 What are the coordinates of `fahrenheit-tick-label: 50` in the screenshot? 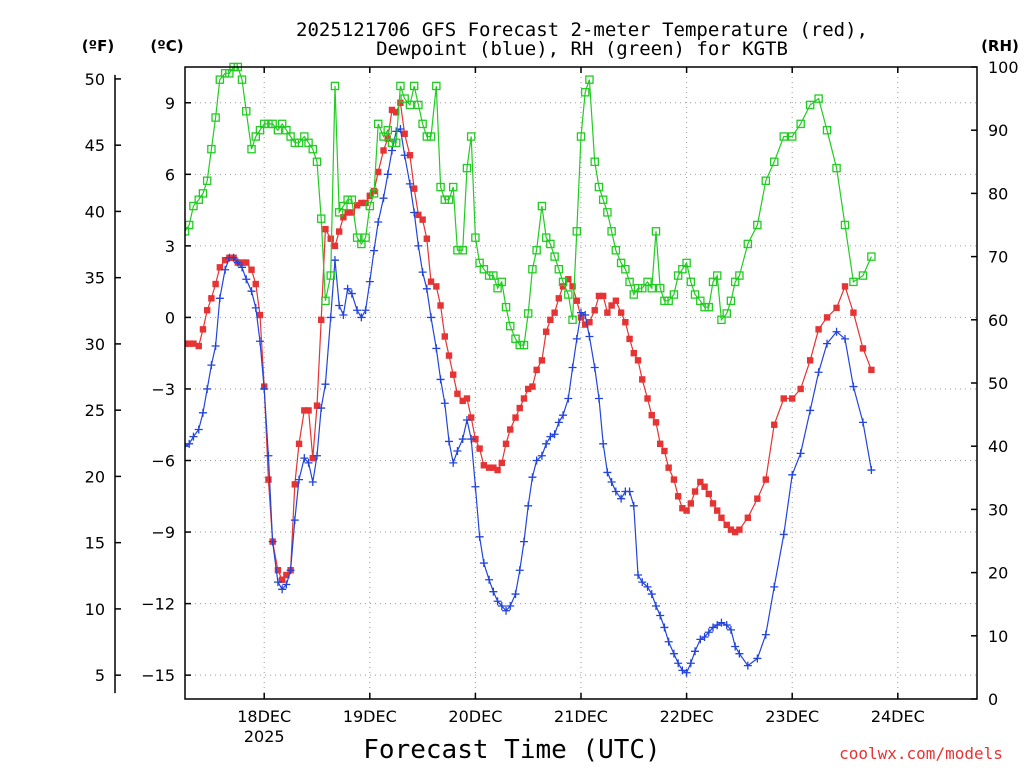 It's located at (95, 79).